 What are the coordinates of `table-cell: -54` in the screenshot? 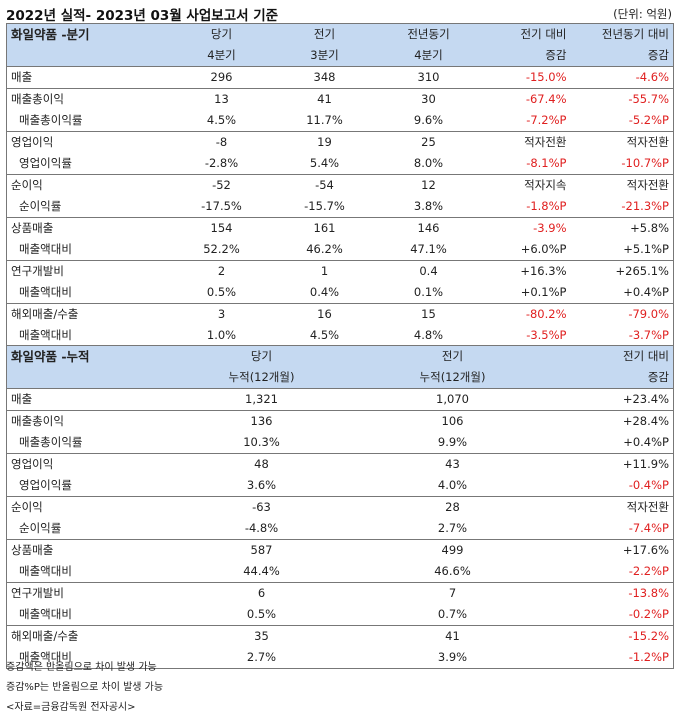 It's located at (324, 185).